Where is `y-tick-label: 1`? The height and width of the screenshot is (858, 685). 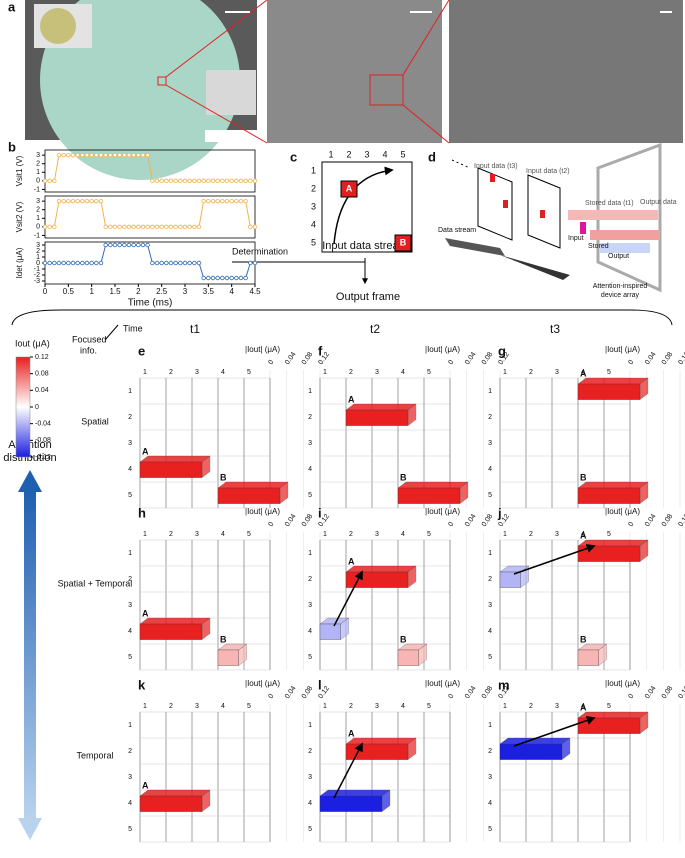
y-tick-label: 1 is located at coordinates (38, 257).